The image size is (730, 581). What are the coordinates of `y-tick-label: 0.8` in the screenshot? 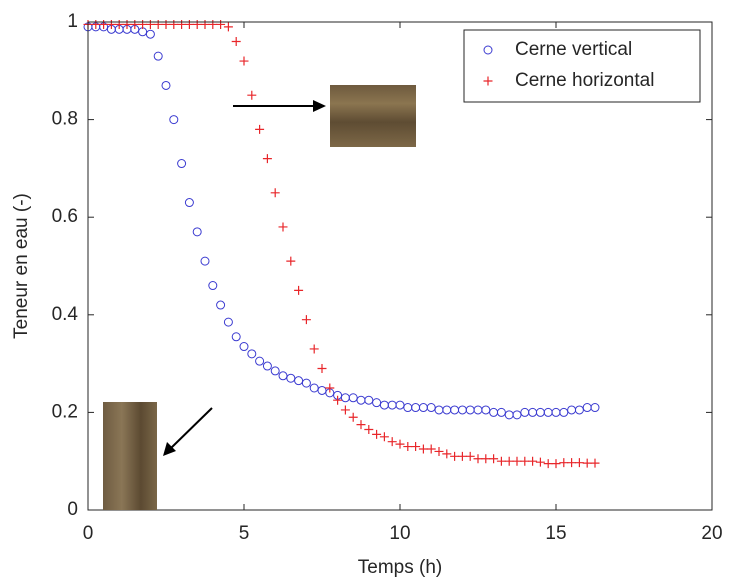 It's located at (65, 119).